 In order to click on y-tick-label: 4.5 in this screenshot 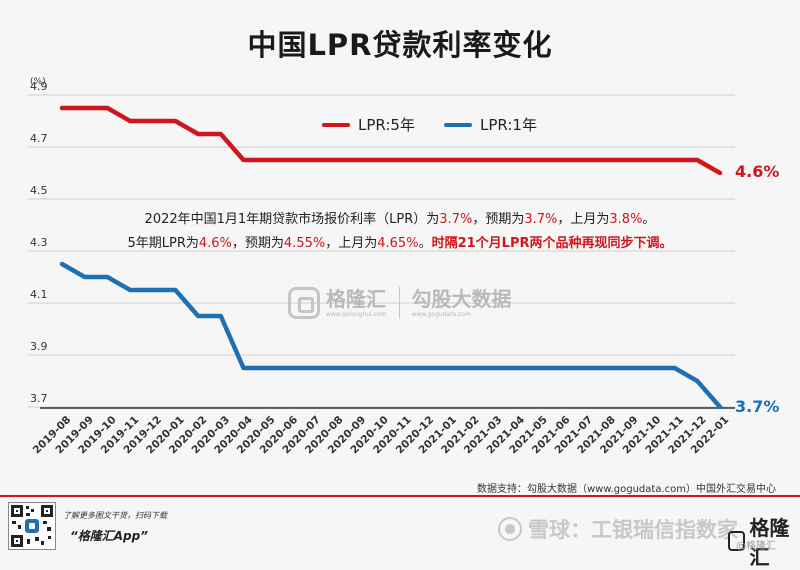, I will do `click(39, 190)`.